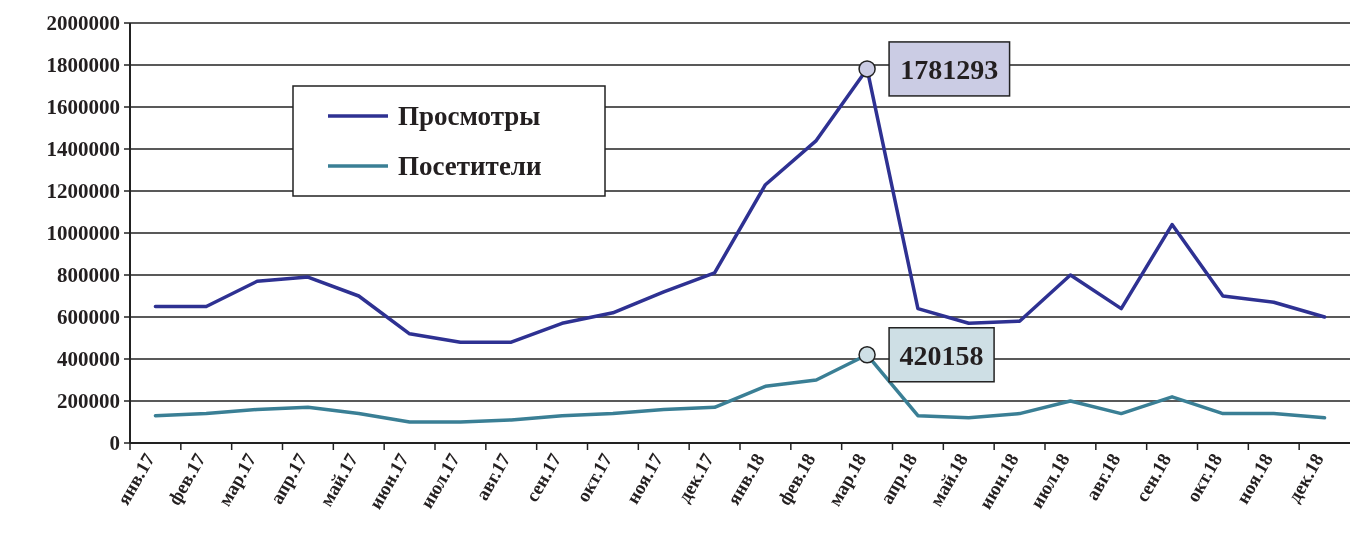 This screenshot has height=546, width=1363. I want to click on y-tick-label: 600000, so click(88, 317).